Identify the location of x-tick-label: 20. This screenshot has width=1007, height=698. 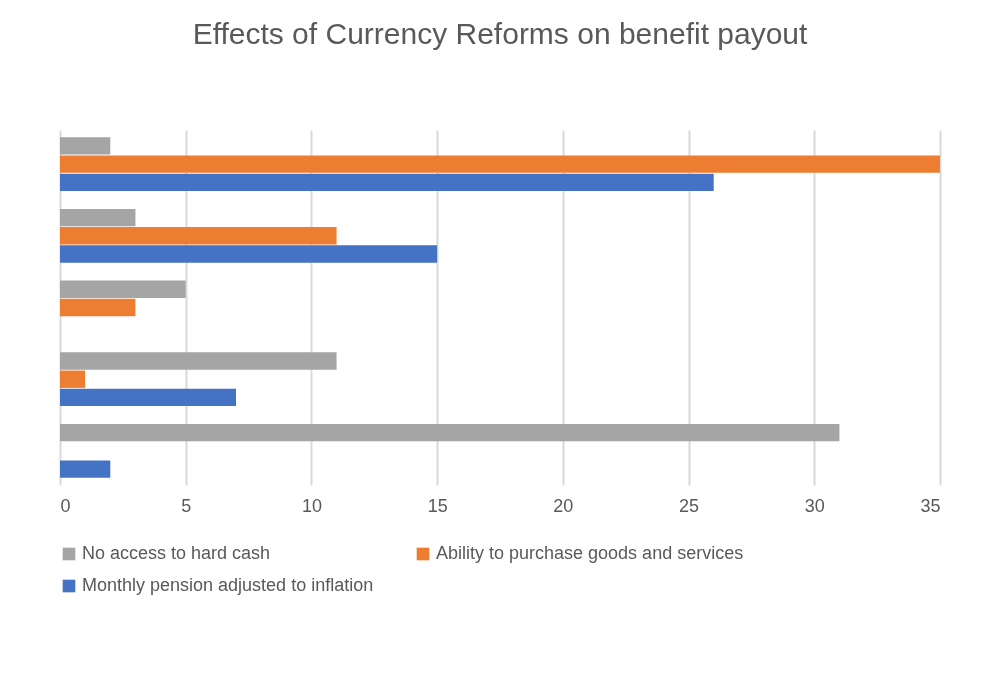
(563, 505).